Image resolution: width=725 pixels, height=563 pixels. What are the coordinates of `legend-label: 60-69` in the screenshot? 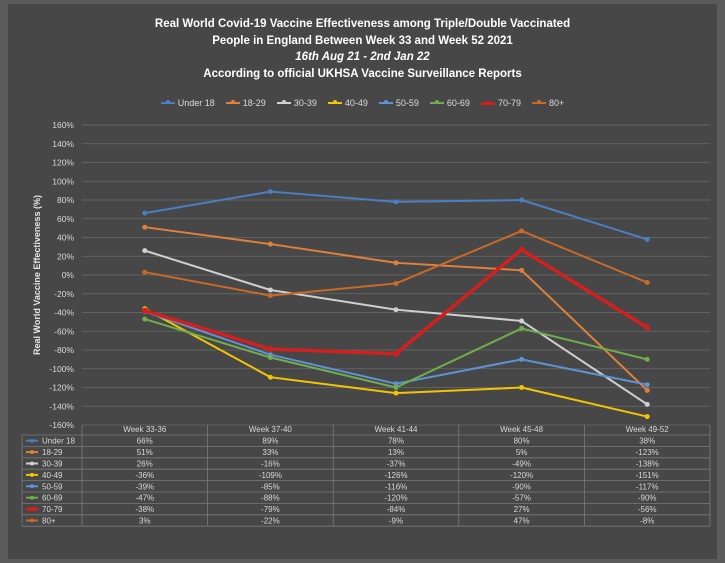 It's located at (458, 103).